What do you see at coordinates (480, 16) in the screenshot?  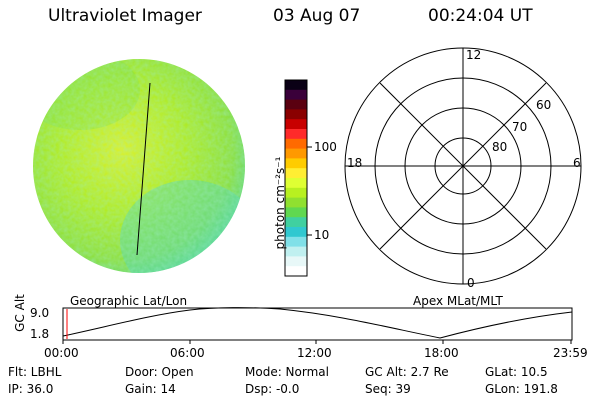 I see `image-time: 00:24:04 UT` at bounding box center [480, 16].